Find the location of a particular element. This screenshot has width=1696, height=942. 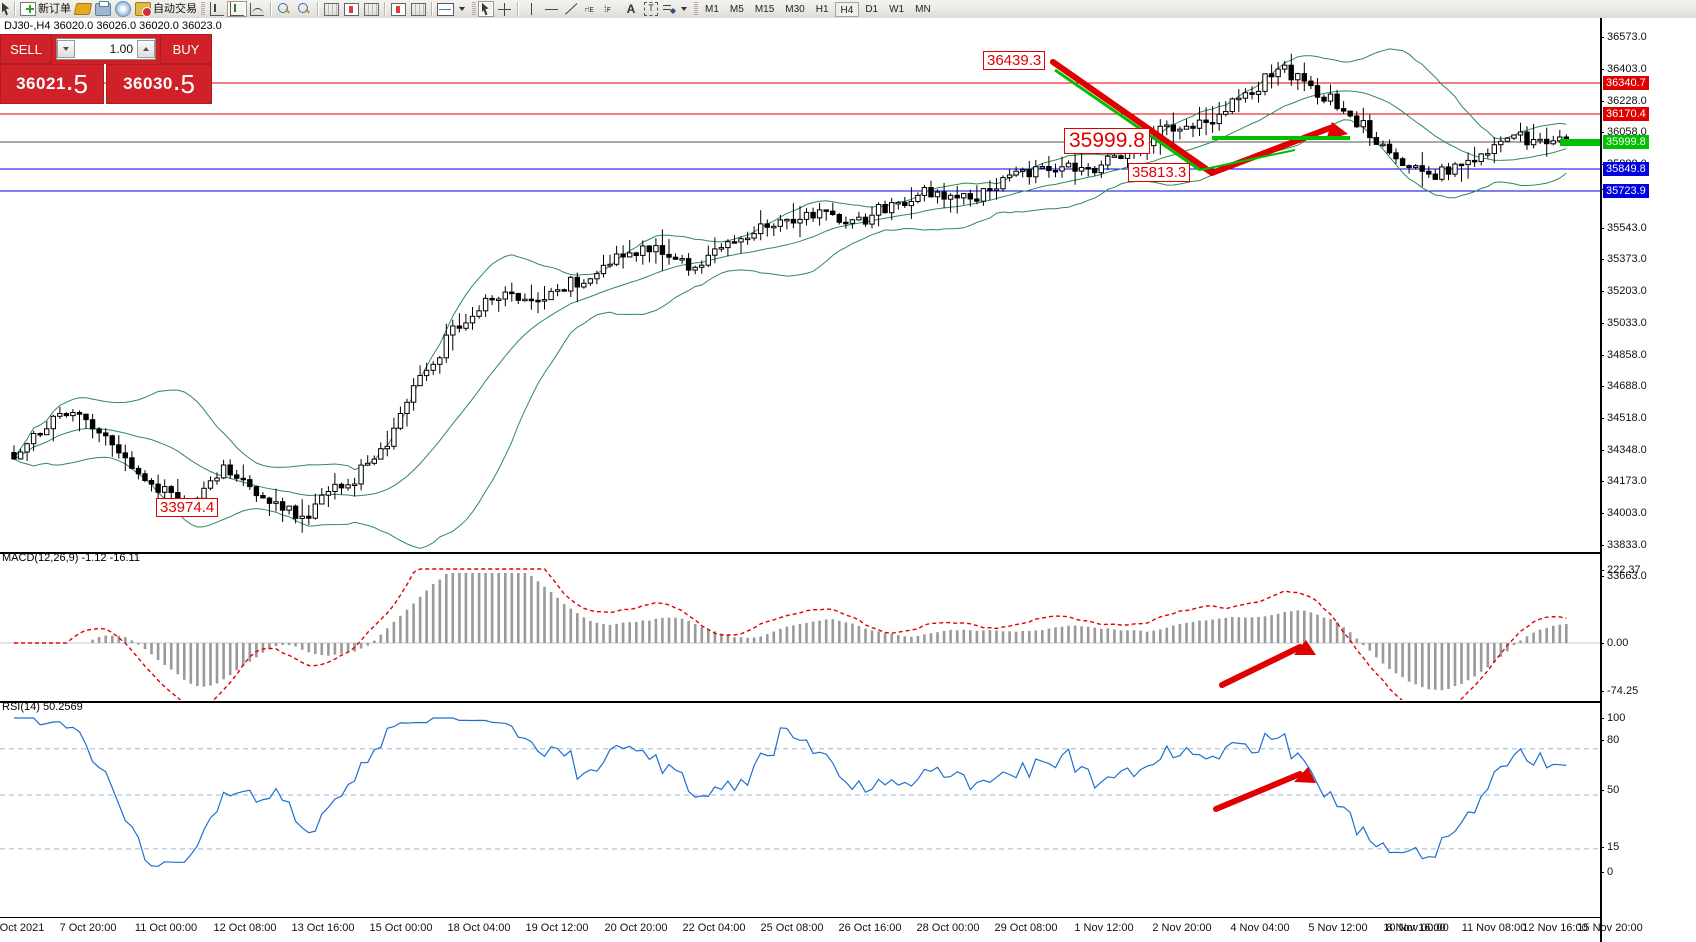

price-badge-green: 35999.8 is located at coordinates (1626, 142).